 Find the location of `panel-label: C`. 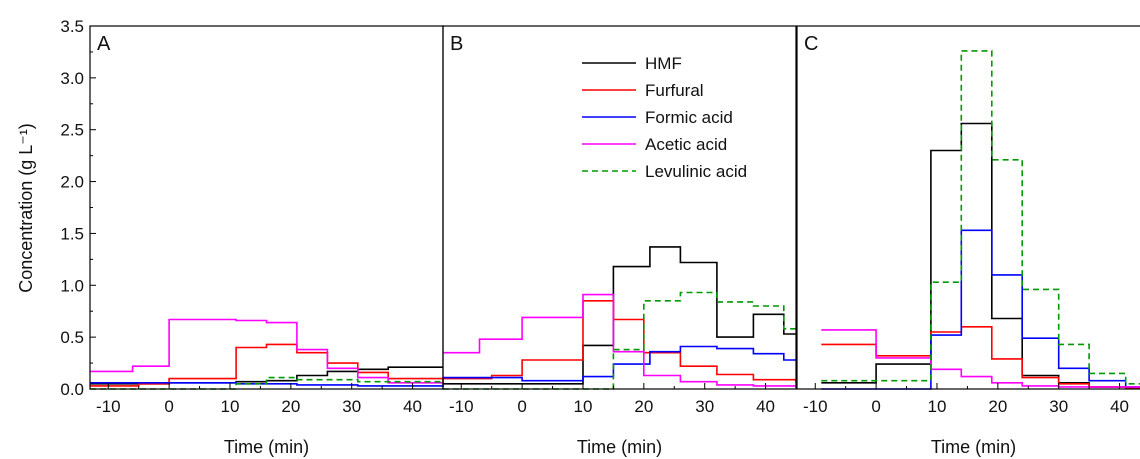

panel-label: C is located at coordinates (811, 44).